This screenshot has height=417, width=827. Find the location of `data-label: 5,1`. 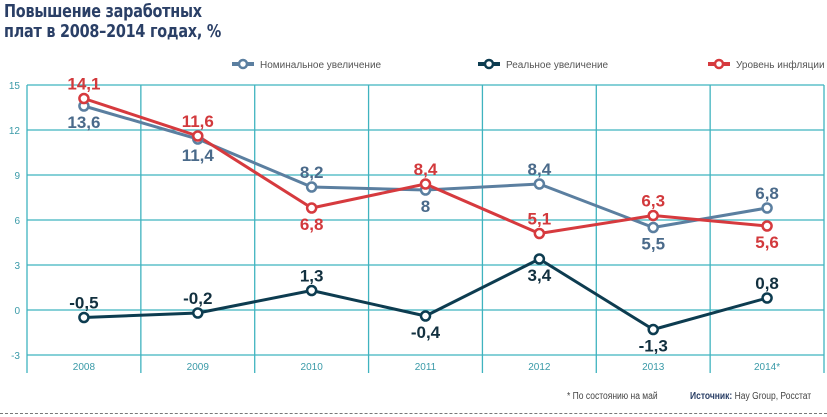

data-label: 5,1 is located at coordinates (540, 219).